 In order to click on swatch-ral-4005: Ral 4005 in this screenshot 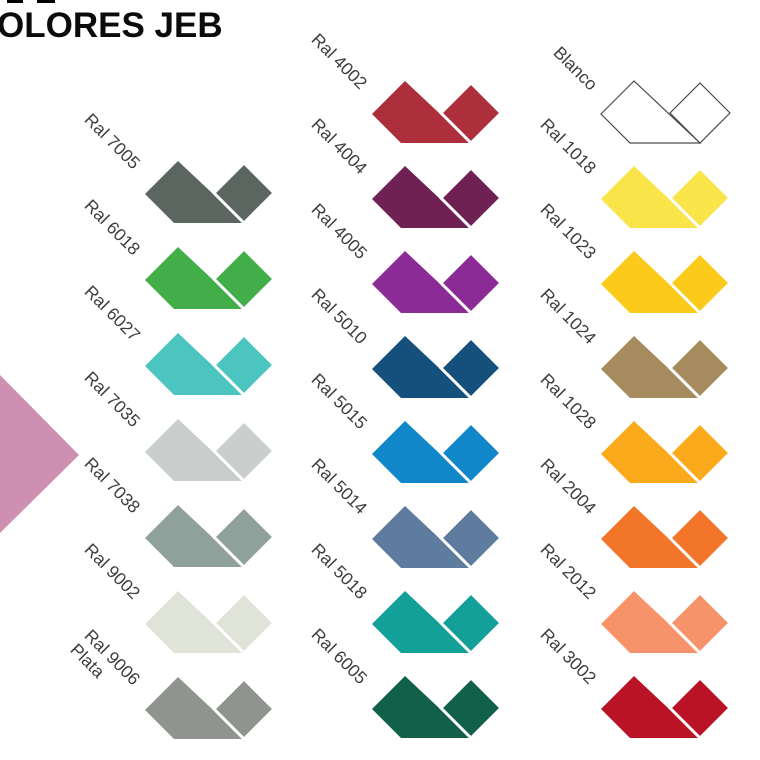, I will do `click(409, 255)`.